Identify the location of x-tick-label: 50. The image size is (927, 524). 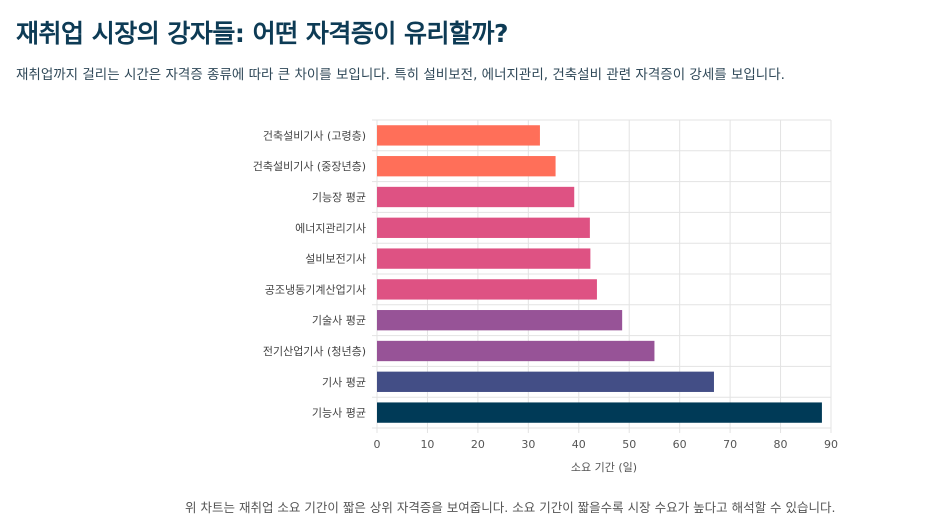
(629, 444).